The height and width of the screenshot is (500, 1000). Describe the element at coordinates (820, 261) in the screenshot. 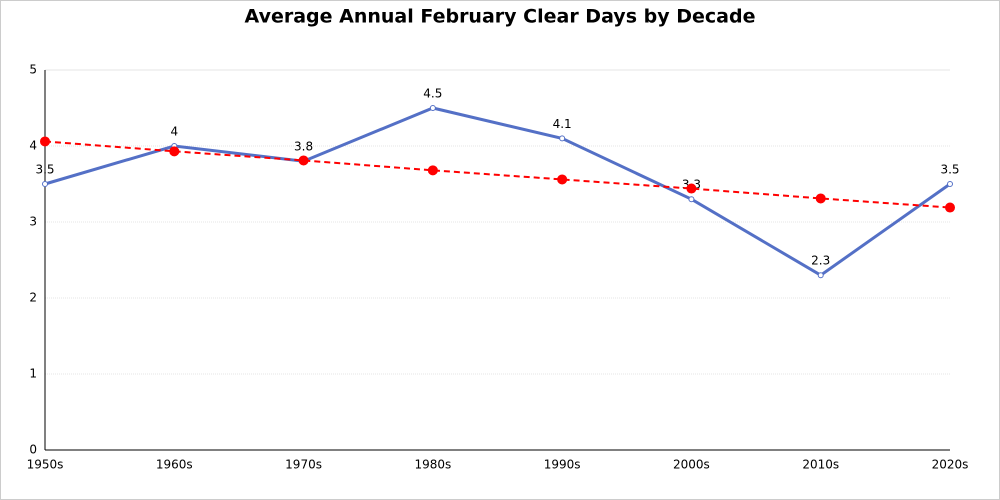

I see `data-label: 2.3` at that location.